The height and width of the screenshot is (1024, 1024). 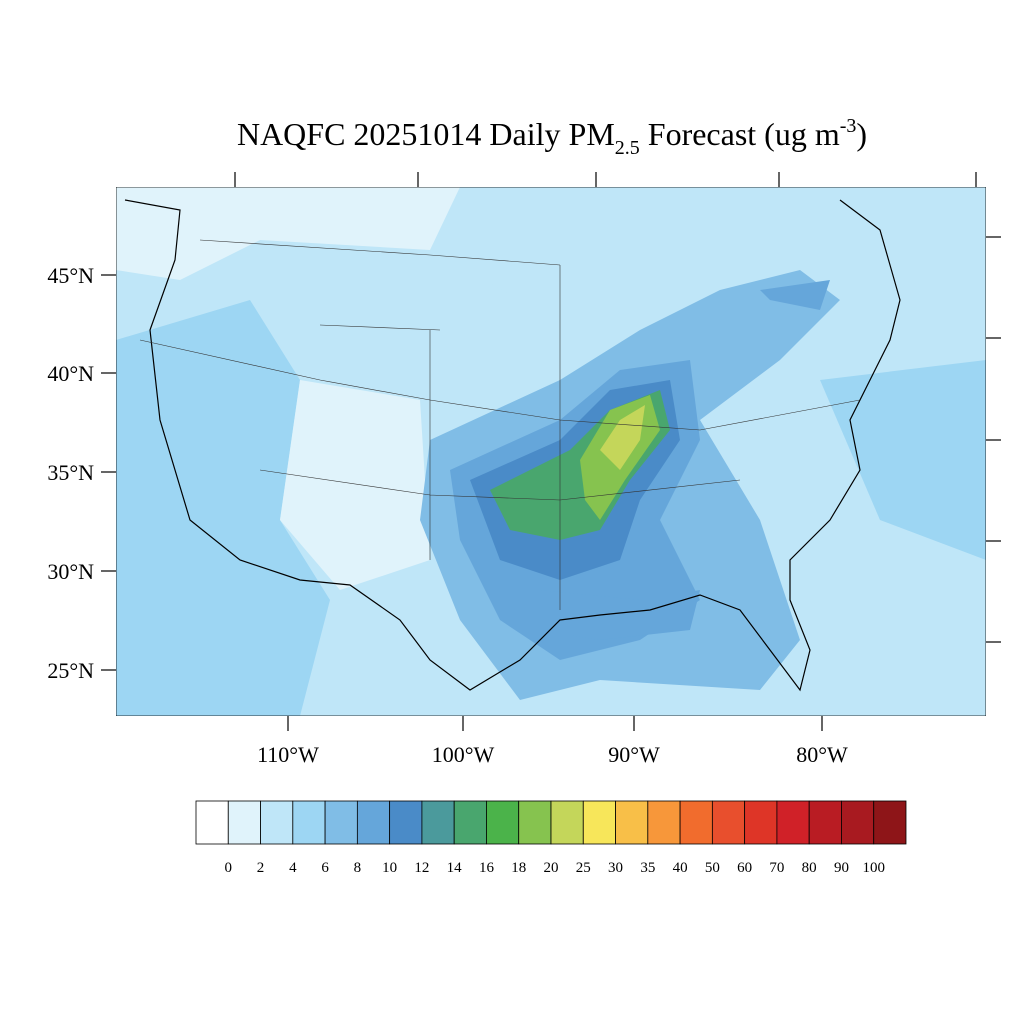 I want to click on title-rest: Forecast (ug m, so click(x=744, y=134).